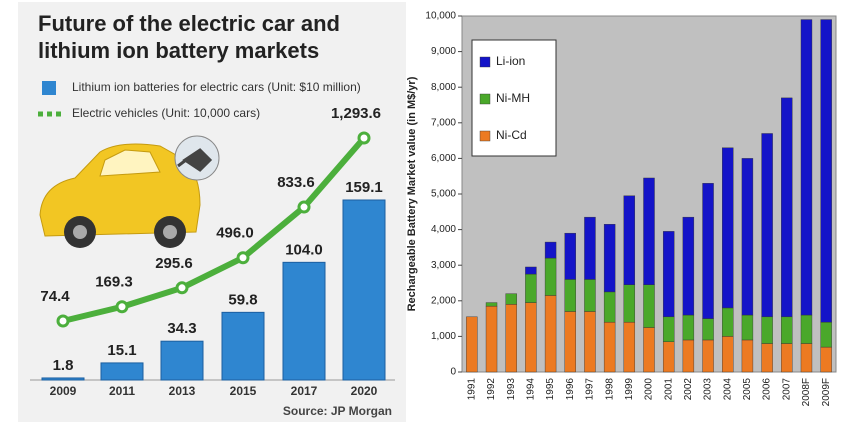  What do you see at coordinates (511, 389) in the screenshot?
I see `x-tick-label: 1993` at bounding box center [511, 389].